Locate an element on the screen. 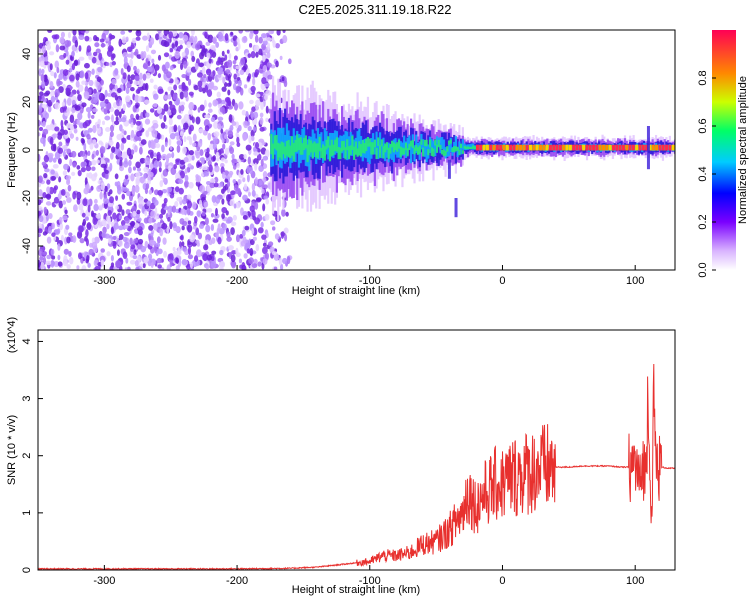 Image resolution: width=750 pixels, height=600 pixels. top-y-ticks: -40 -20 0 20 40 is located at coordinates (32, 151).